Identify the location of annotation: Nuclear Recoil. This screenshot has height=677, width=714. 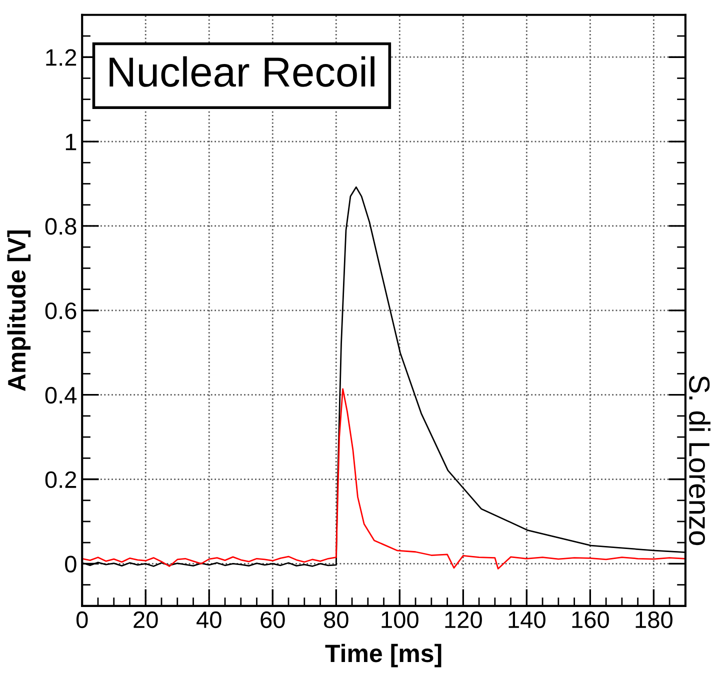
(242, 71).